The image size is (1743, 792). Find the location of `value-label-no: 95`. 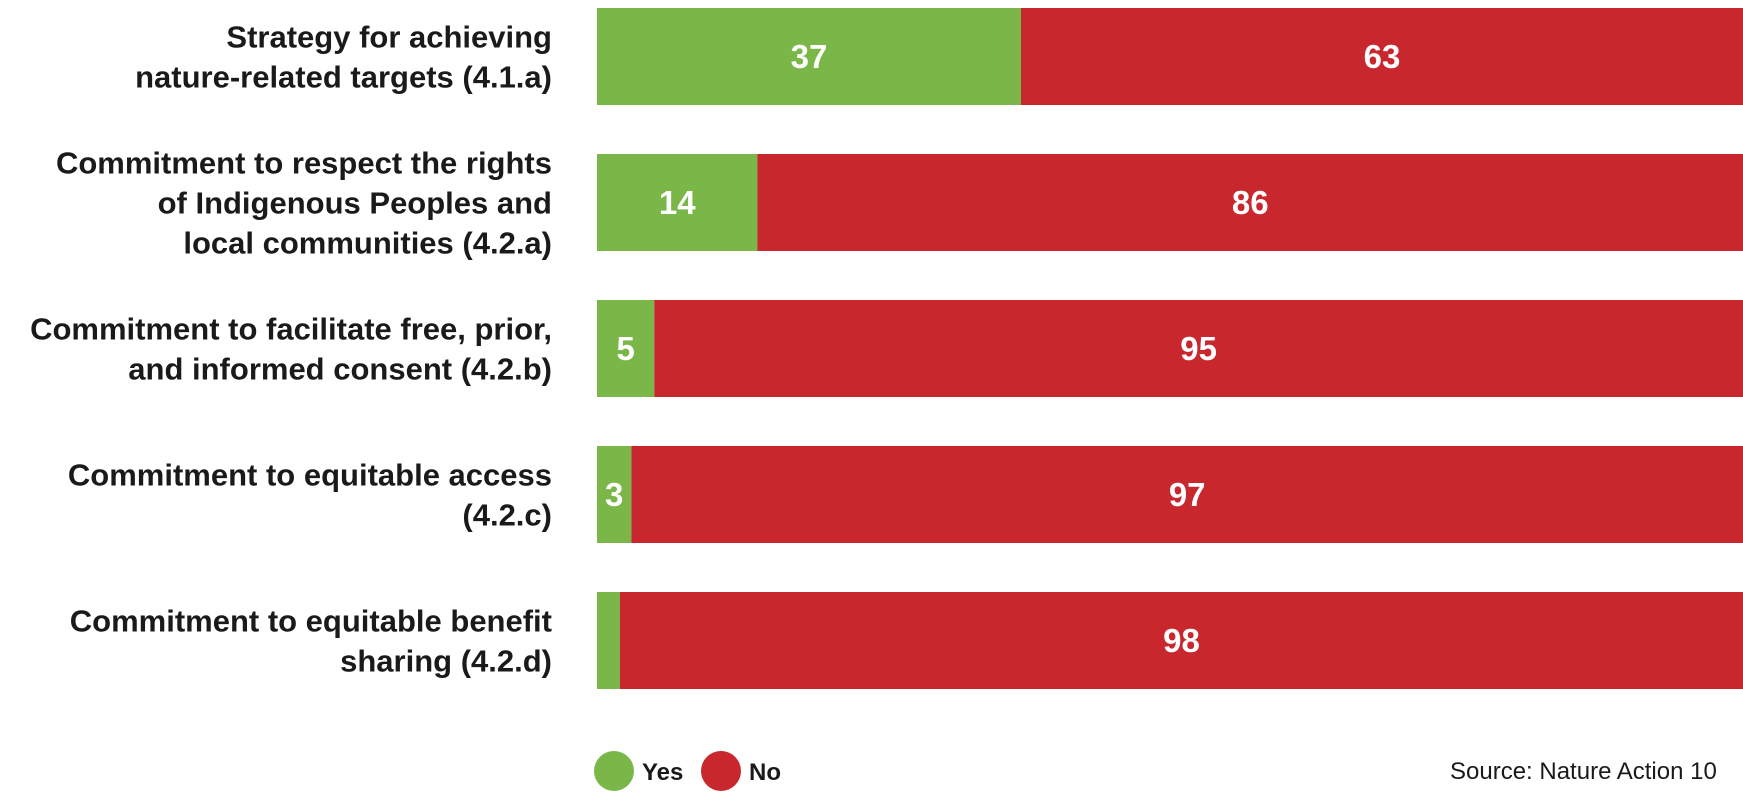

value-label-no: 95 is located at coordinates (1198, 348).